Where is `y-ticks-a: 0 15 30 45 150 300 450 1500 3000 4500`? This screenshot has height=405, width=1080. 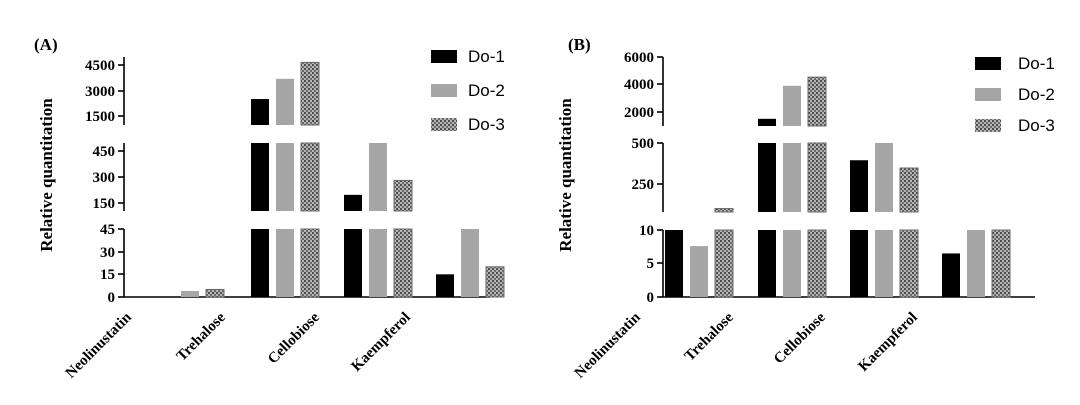 y-ticks-a: 0 15 30 45 150 300 450 1500 3000 4500 is located at coordinates (104, 182).